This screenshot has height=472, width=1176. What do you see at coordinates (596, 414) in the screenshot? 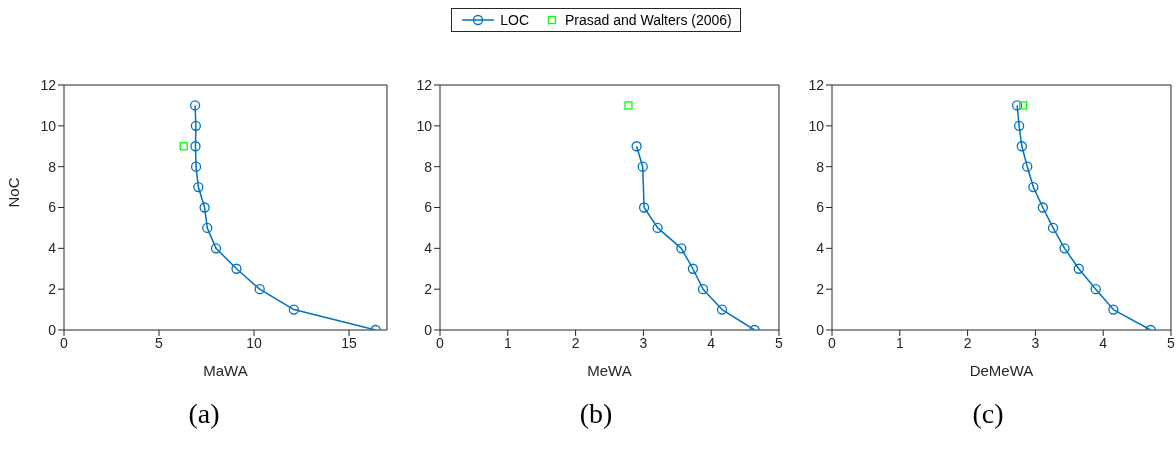
I see `text: (b)` at bounding box center [596, 414].